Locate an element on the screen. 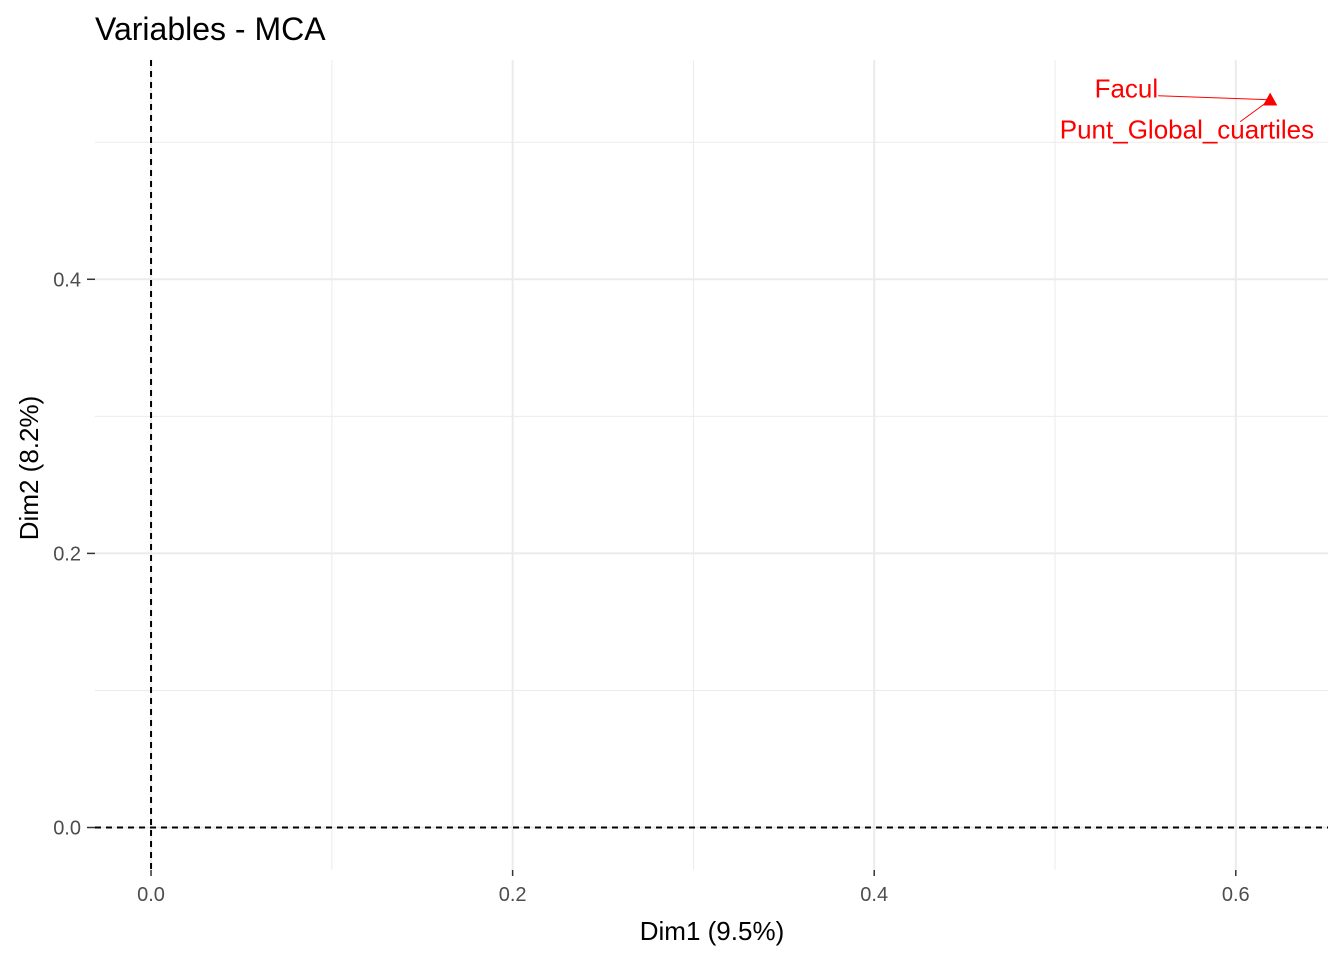 The image size is (1344, 960). x-tick-label: 0.6 is located at coordinates (1236, 895).